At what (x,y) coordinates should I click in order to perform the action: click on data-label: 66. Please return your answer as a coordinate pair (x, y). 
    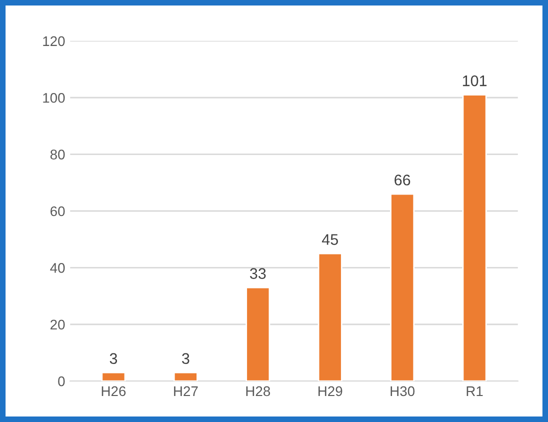
    Looking at the image, I should click on (402, 180).